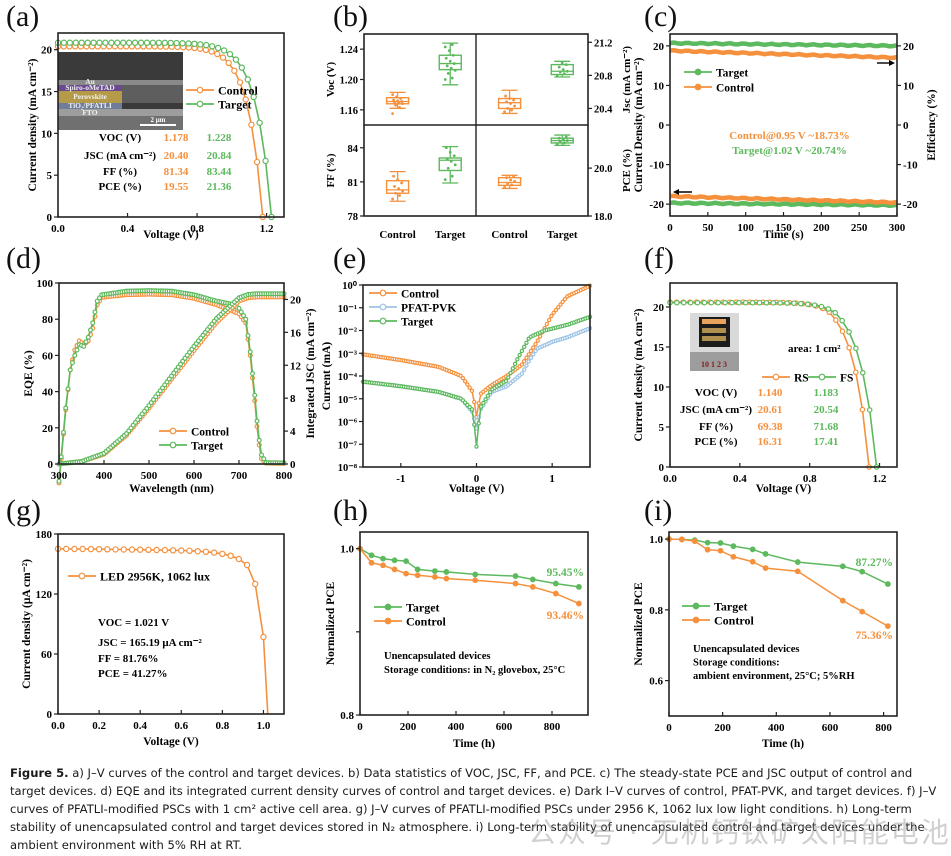 The width and height of the screenshot is (951, 856). What do you see at coordinates (716, 427) in the screenshot?
I see `table-row-label: FF (%)` at bounding box center [716, 427].